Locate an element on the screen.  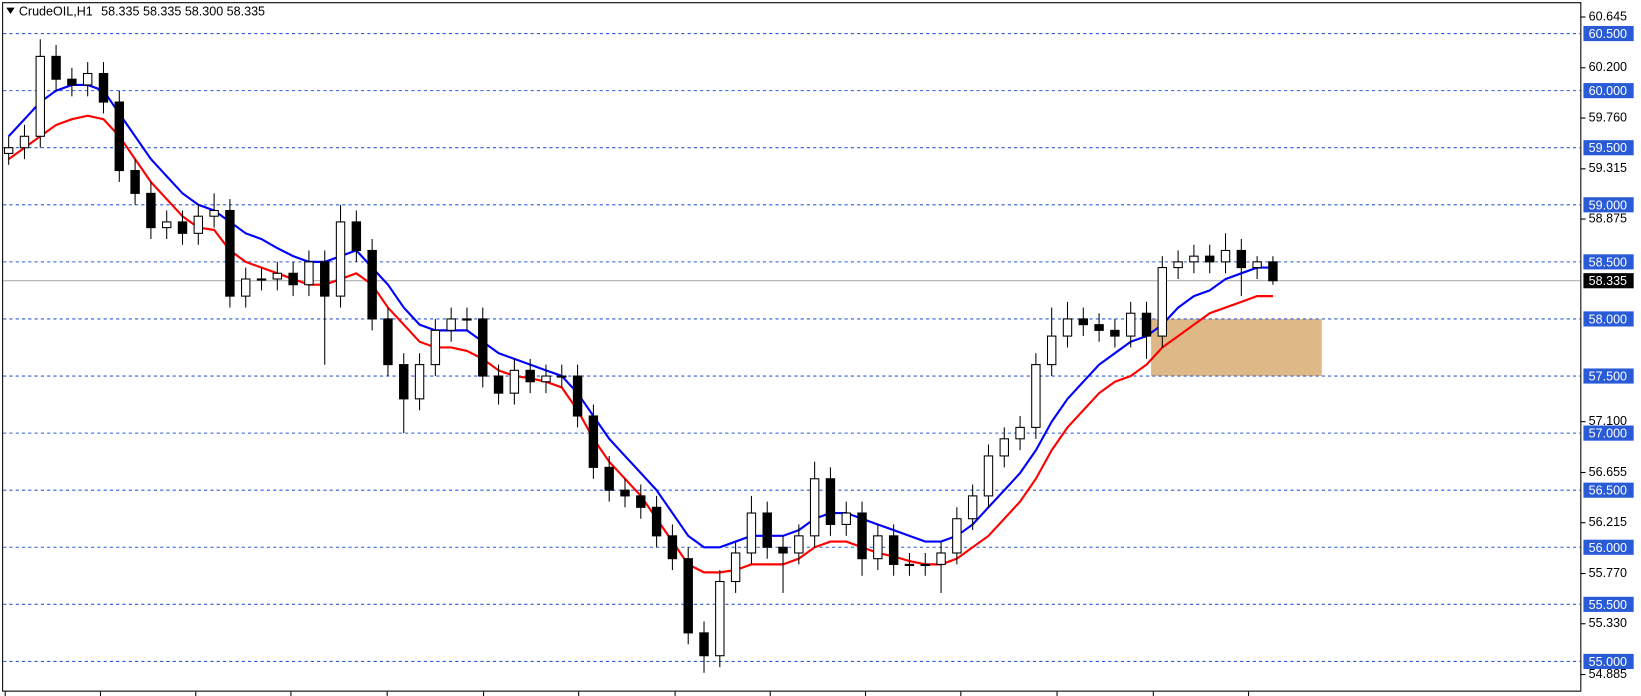
level-label: 56.500 is located at coordinates (1608, 490).